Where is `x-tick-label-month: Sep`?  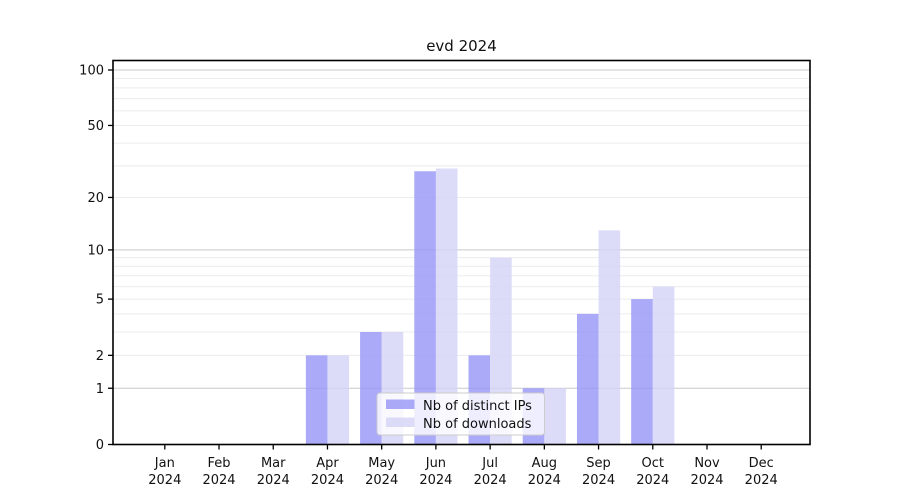
x-tick-label-month: Sep is located at coordinates (598, 463).